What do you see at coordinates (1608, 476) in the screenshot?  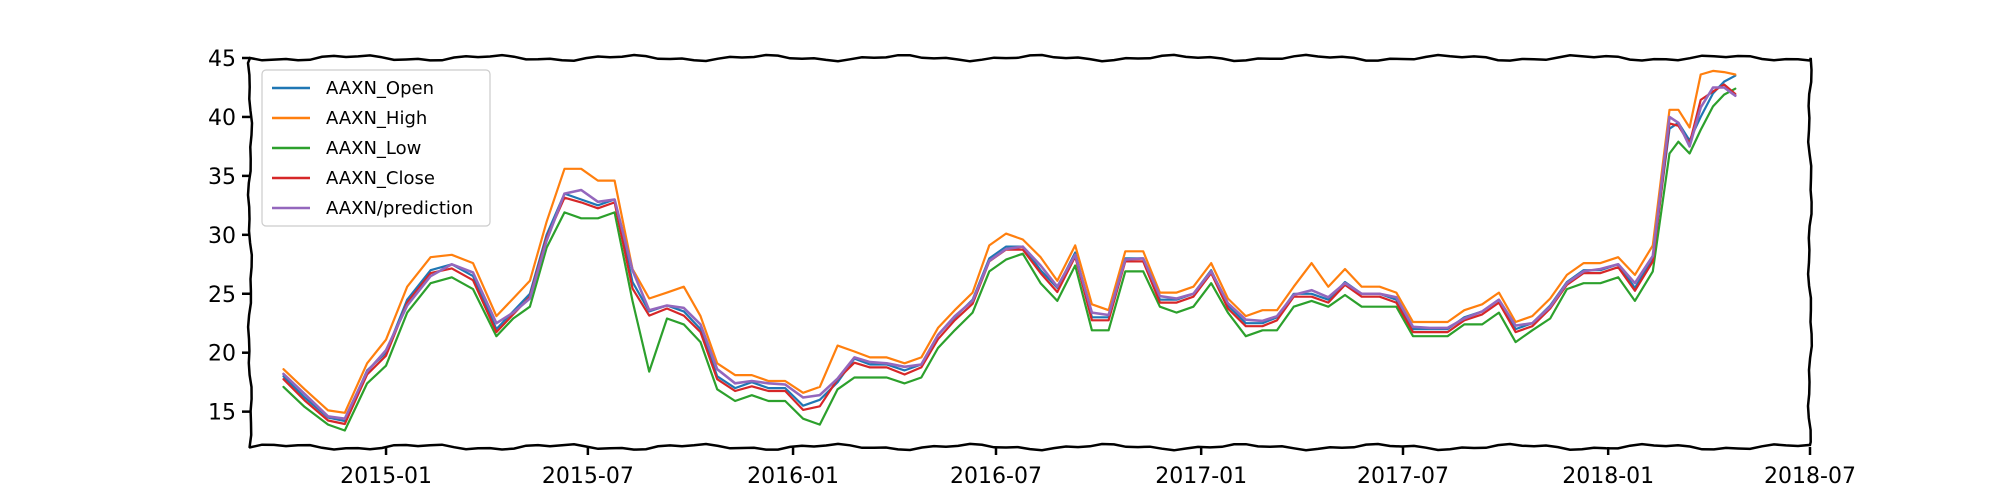 I see `x-tick-label: 2018-01` at bounding box center [1608, 476].